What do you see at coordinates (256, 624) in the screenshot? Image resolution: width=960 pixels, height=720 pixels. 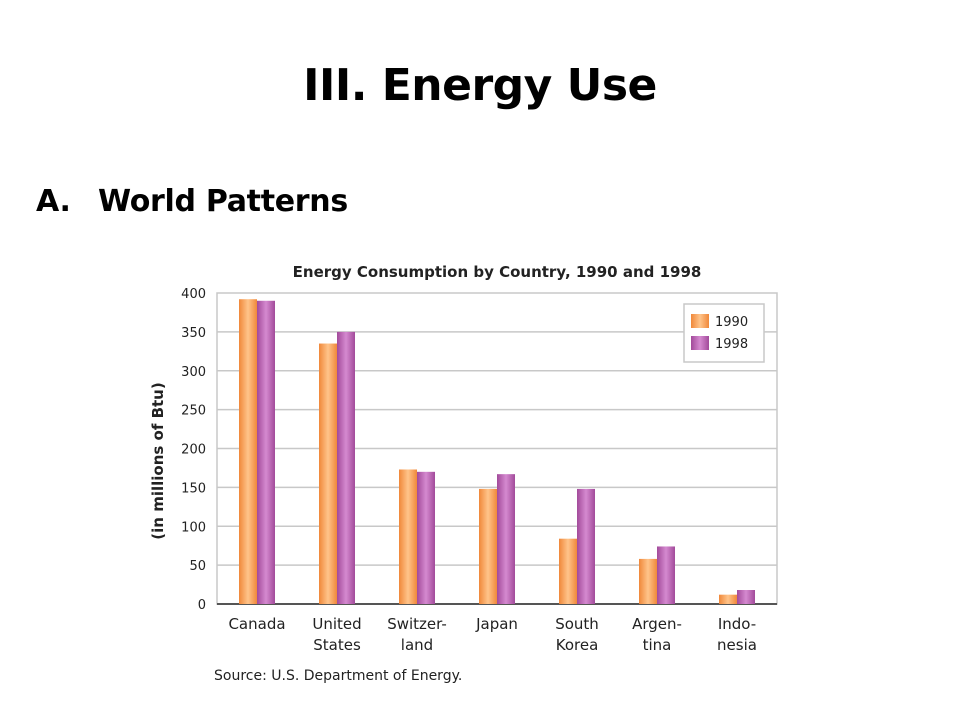 I see `x-tick-label: Canada` at bounding box center [256, 624].